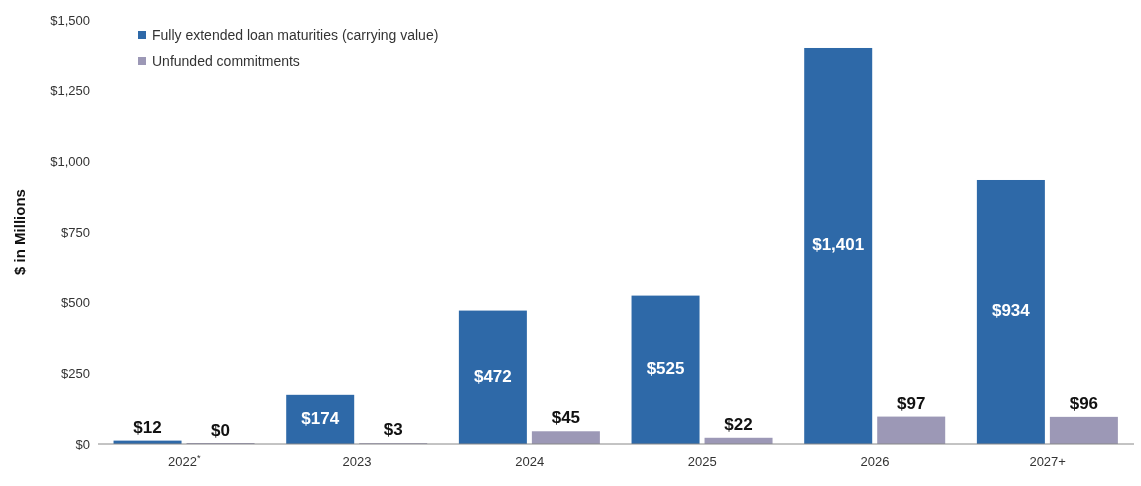  What do you see at coordinates (75, 232) in the screenshot?
I see `y-tick-label: $750` at bounding box center [75, 232].